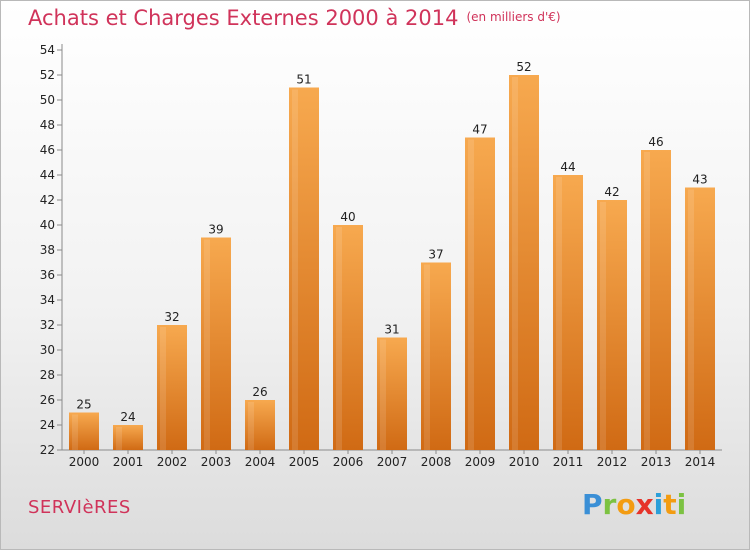  I want to click on data-label-2008: 37, so click(435, 255).